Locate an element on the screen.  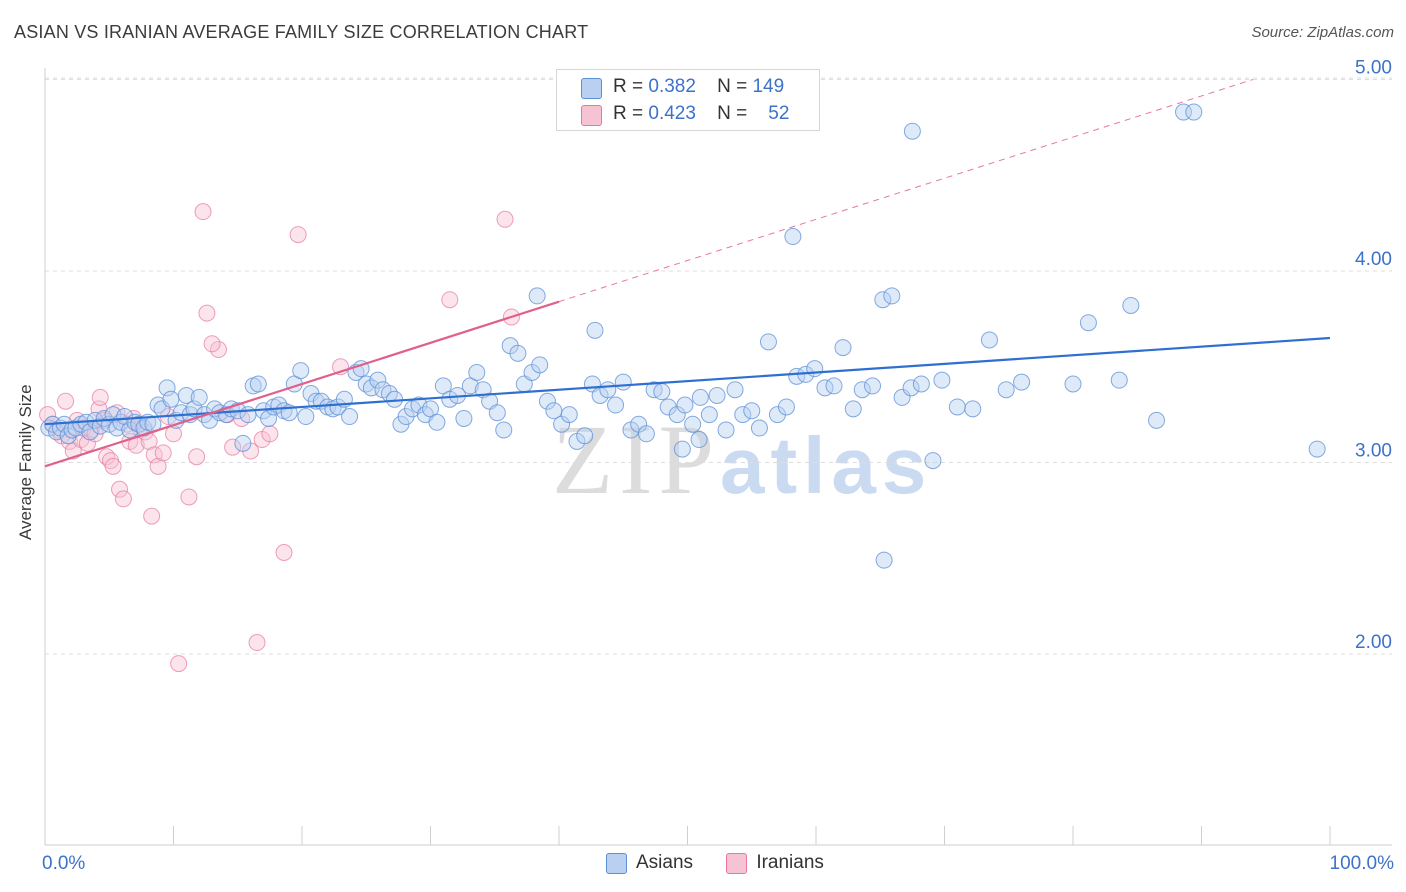
source-label: Source: ZipAtlas.com is located at coordinates (1322, 32).